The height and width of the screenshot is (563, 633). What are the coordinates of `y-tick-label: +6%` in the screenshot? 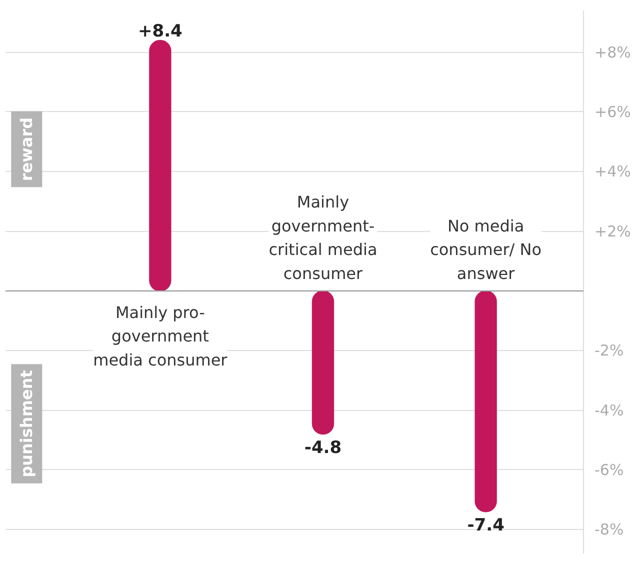 It's located at (612, 111).